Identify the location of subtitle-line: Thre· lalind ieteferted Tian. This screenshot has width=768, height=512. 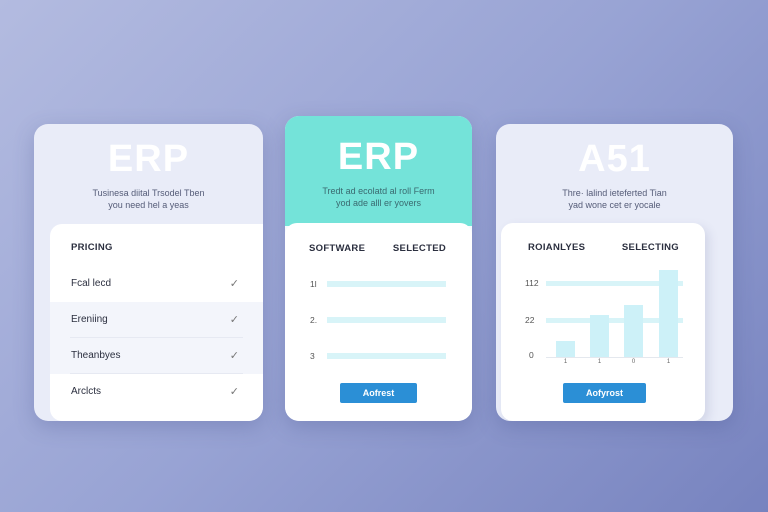
(614, 193).